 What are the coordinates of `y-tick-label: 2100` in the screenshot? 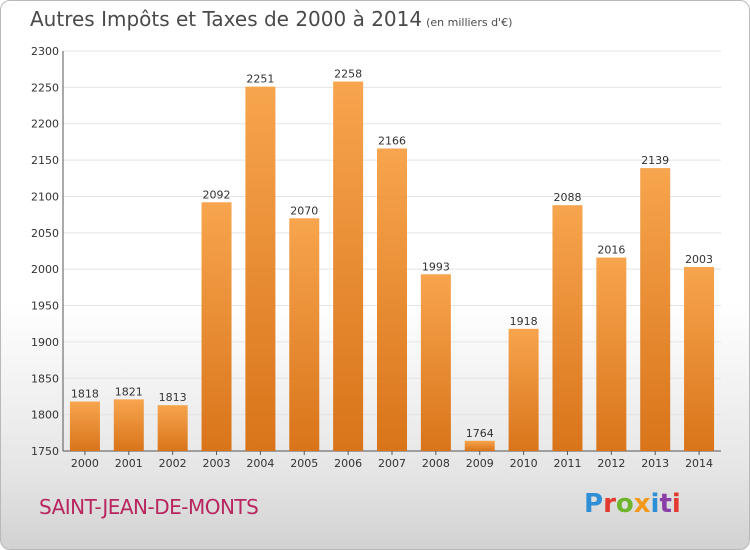 It's located at (45, 196).